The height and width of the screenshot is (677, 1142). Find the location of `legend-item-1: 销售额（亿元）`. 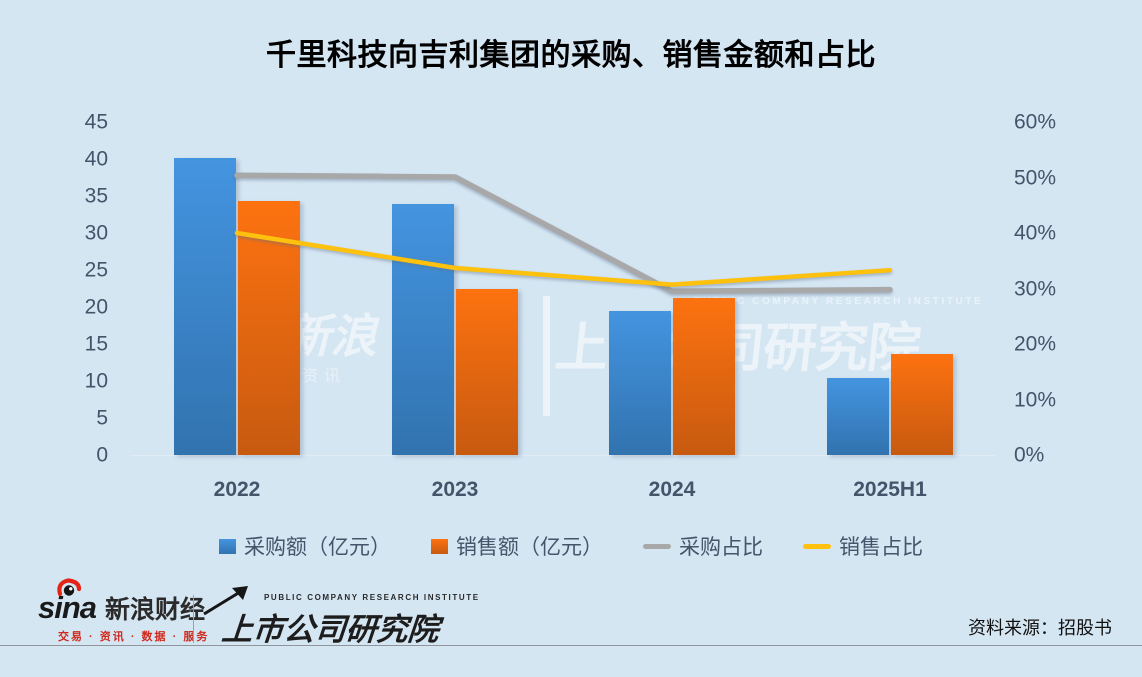

legend-item-1: 销售额（亿元） is located at coordinates (517, 546).